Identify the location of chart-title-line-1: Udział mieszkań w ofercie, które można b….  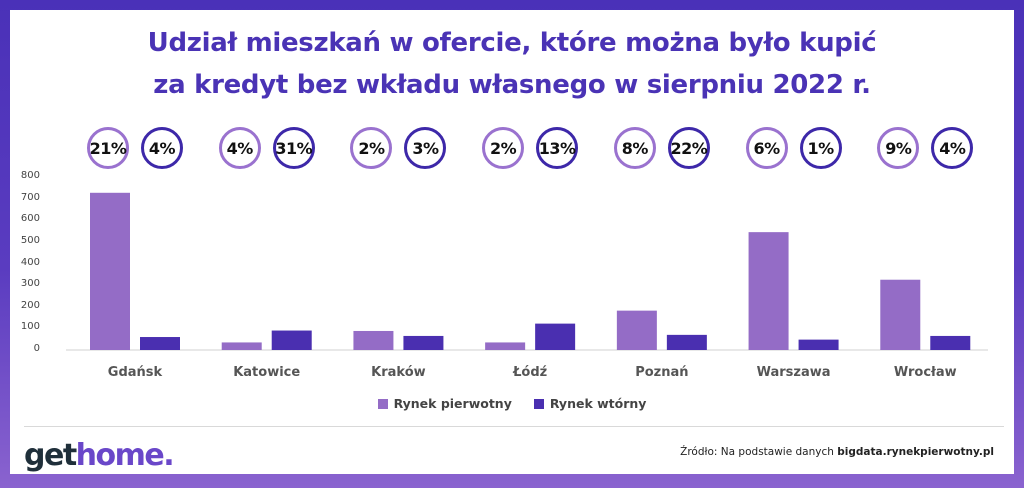
(512, 43).